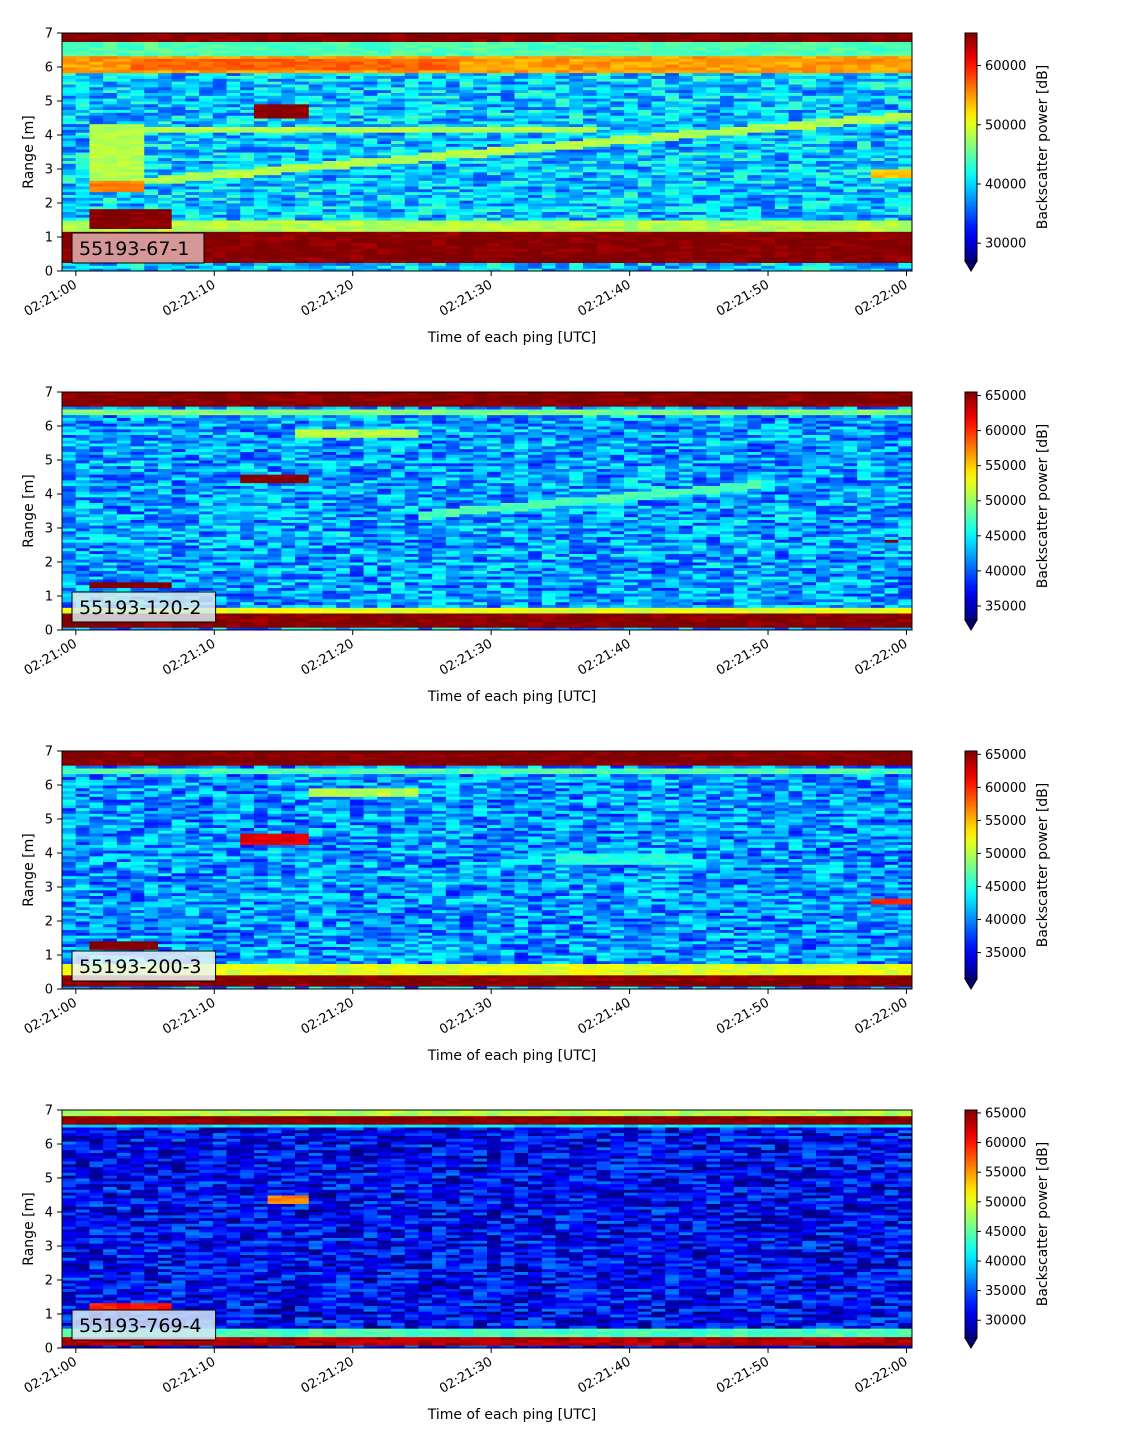 The height and width of the screenshot is (1436, 1140). What do you see at coordinates (140, 967) in the screenshot?
I see `panel-label: 55193-200-3` at bounding box center [140, 967].